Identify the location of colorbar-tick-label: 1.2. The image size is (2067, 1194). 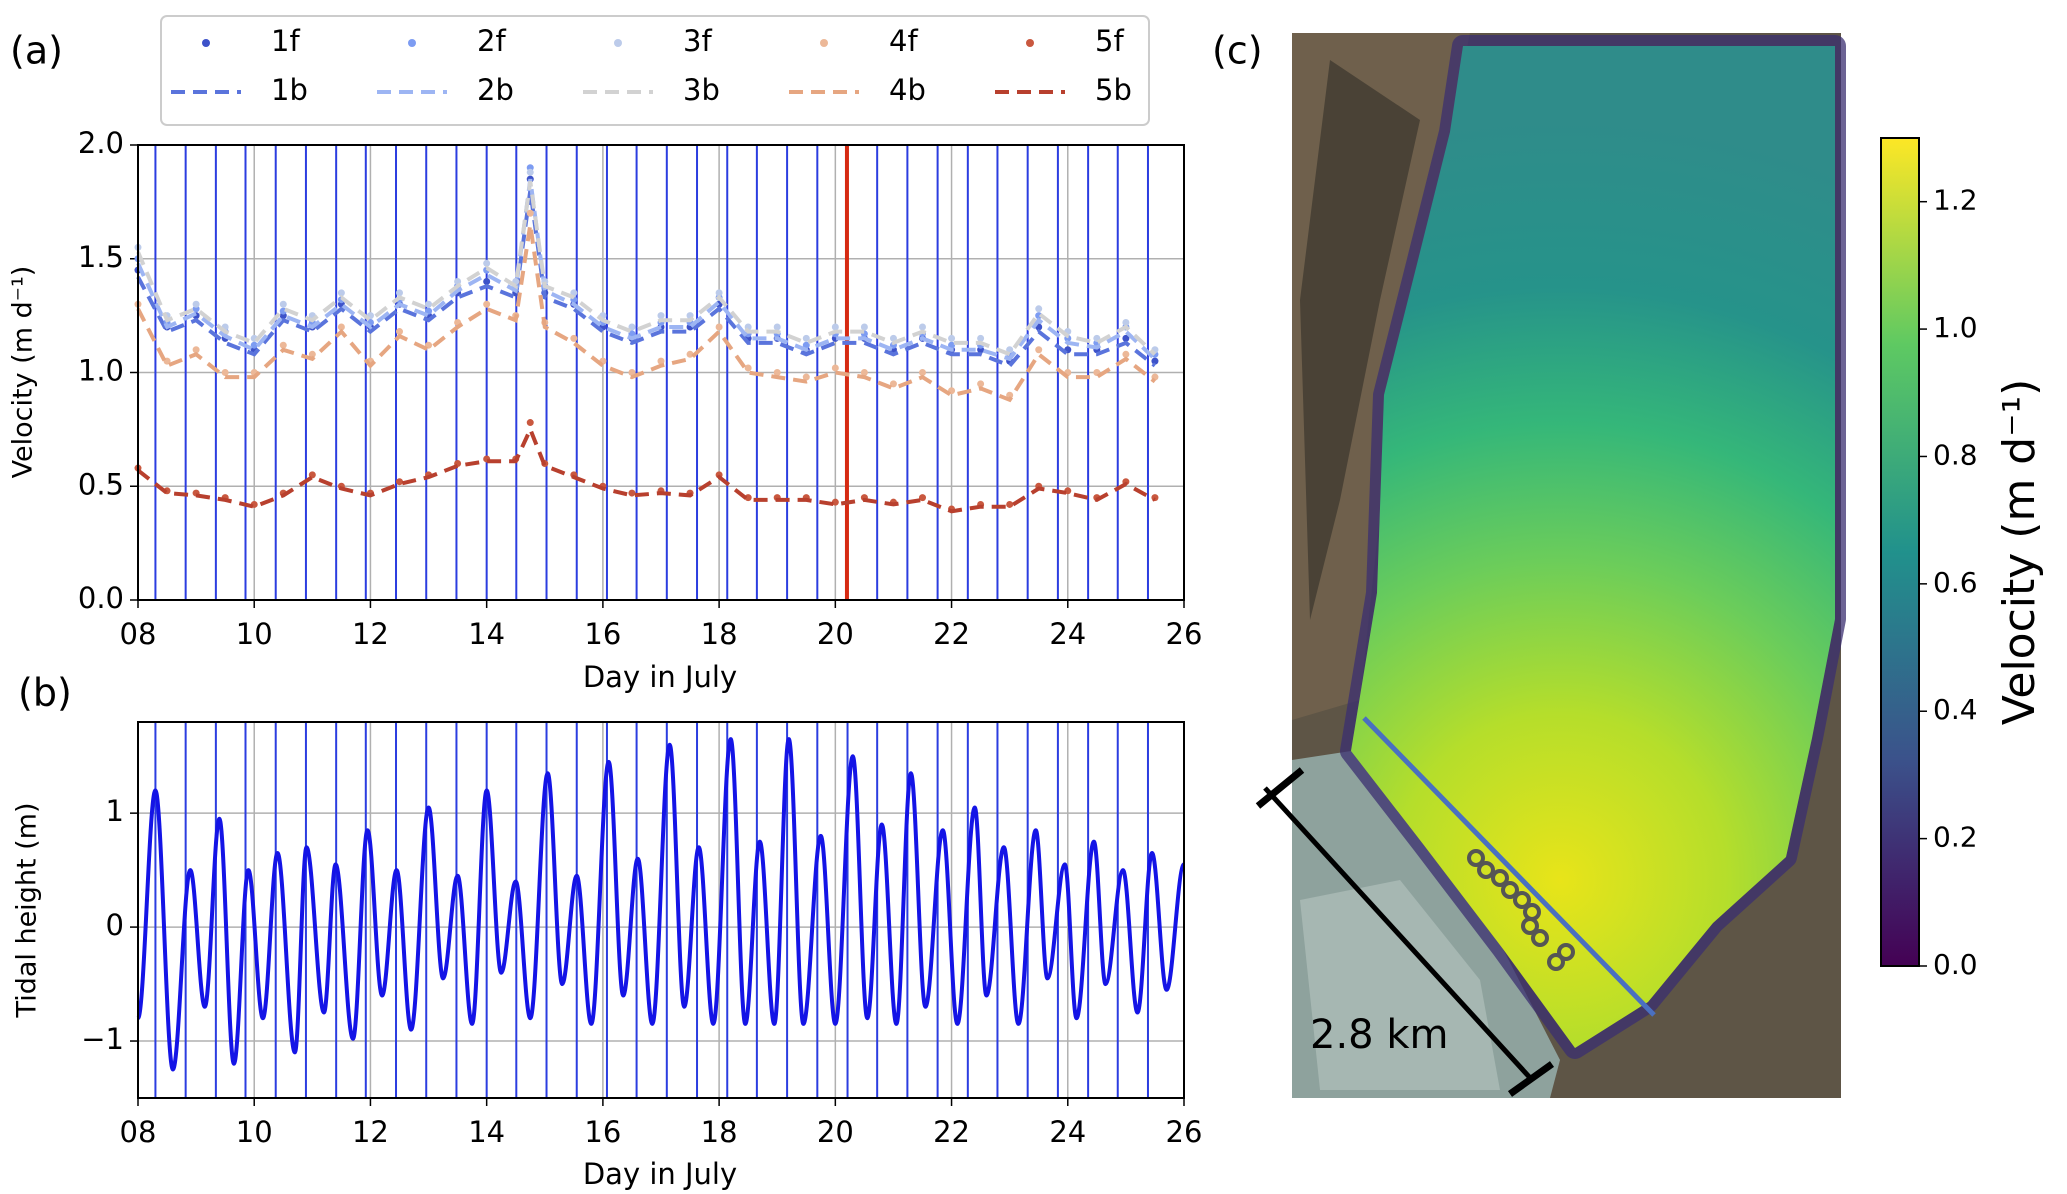
(1955, 200).